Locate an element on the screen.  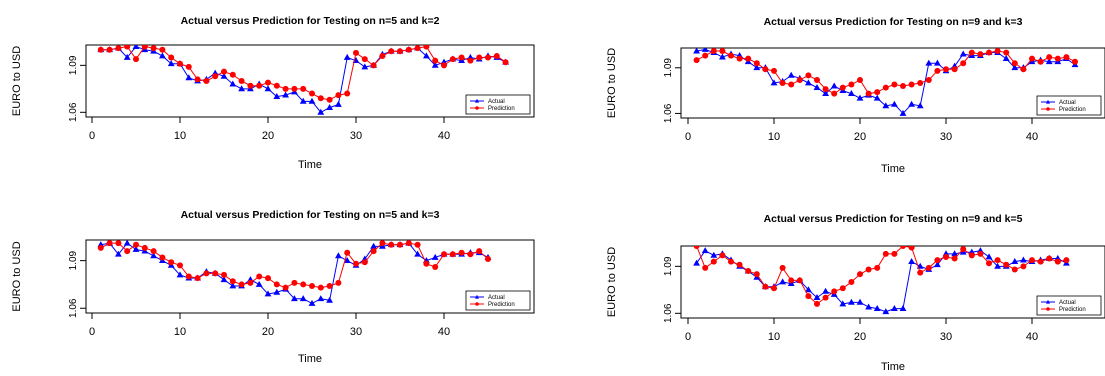
x-tick-label: 20 is located at coordinates (860, 137).